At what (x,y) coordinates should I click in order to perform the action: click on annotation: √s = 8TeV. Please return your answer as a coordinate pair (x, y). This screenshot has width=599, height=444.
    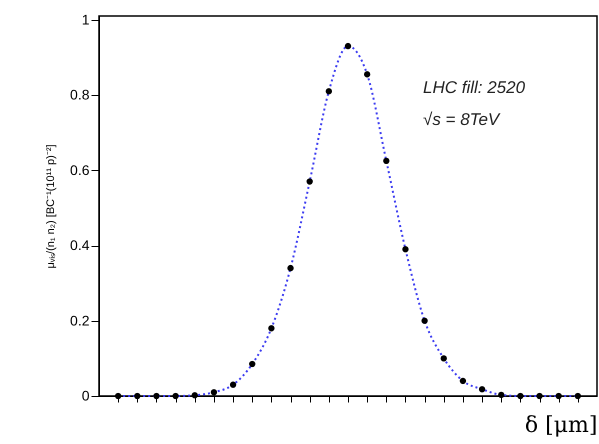
    Looking at the image, I should click on (462, 119).